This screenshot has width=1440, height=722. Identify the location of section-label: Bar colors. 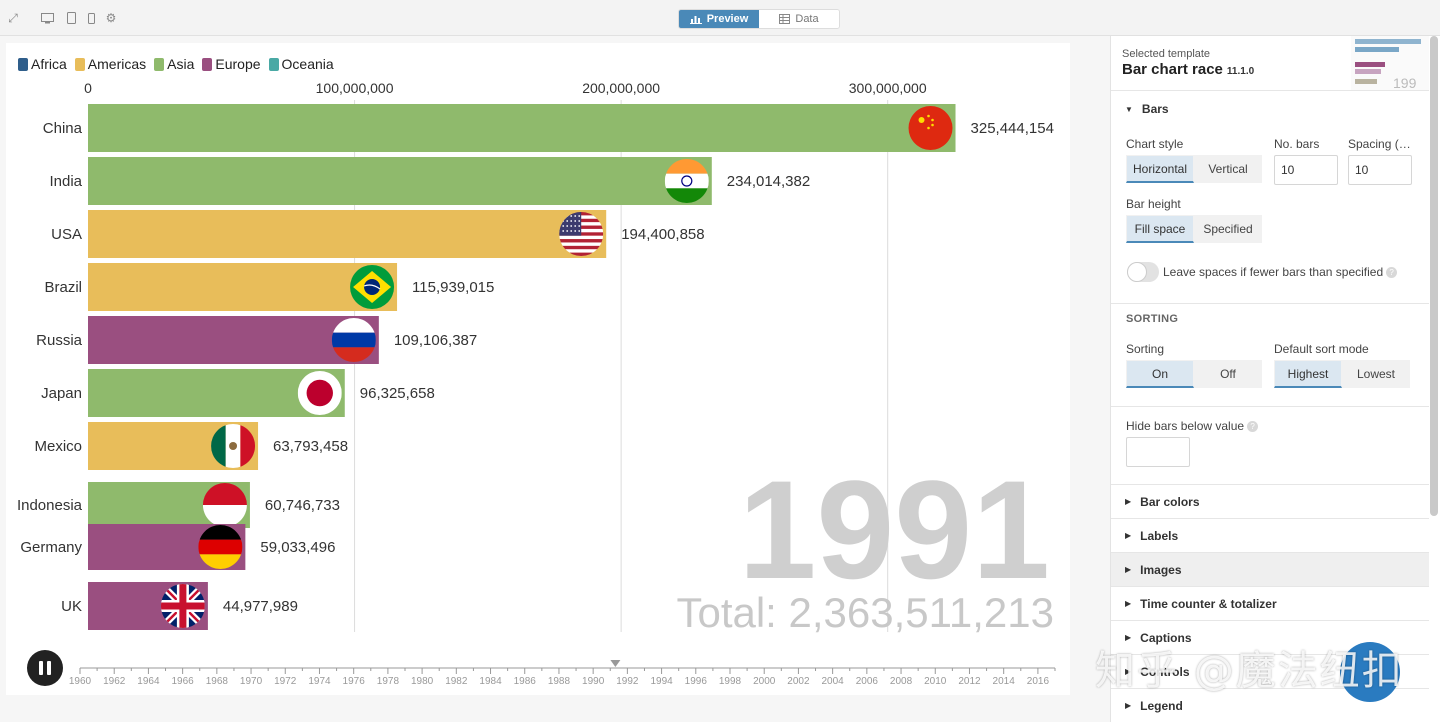
(1170, 501).